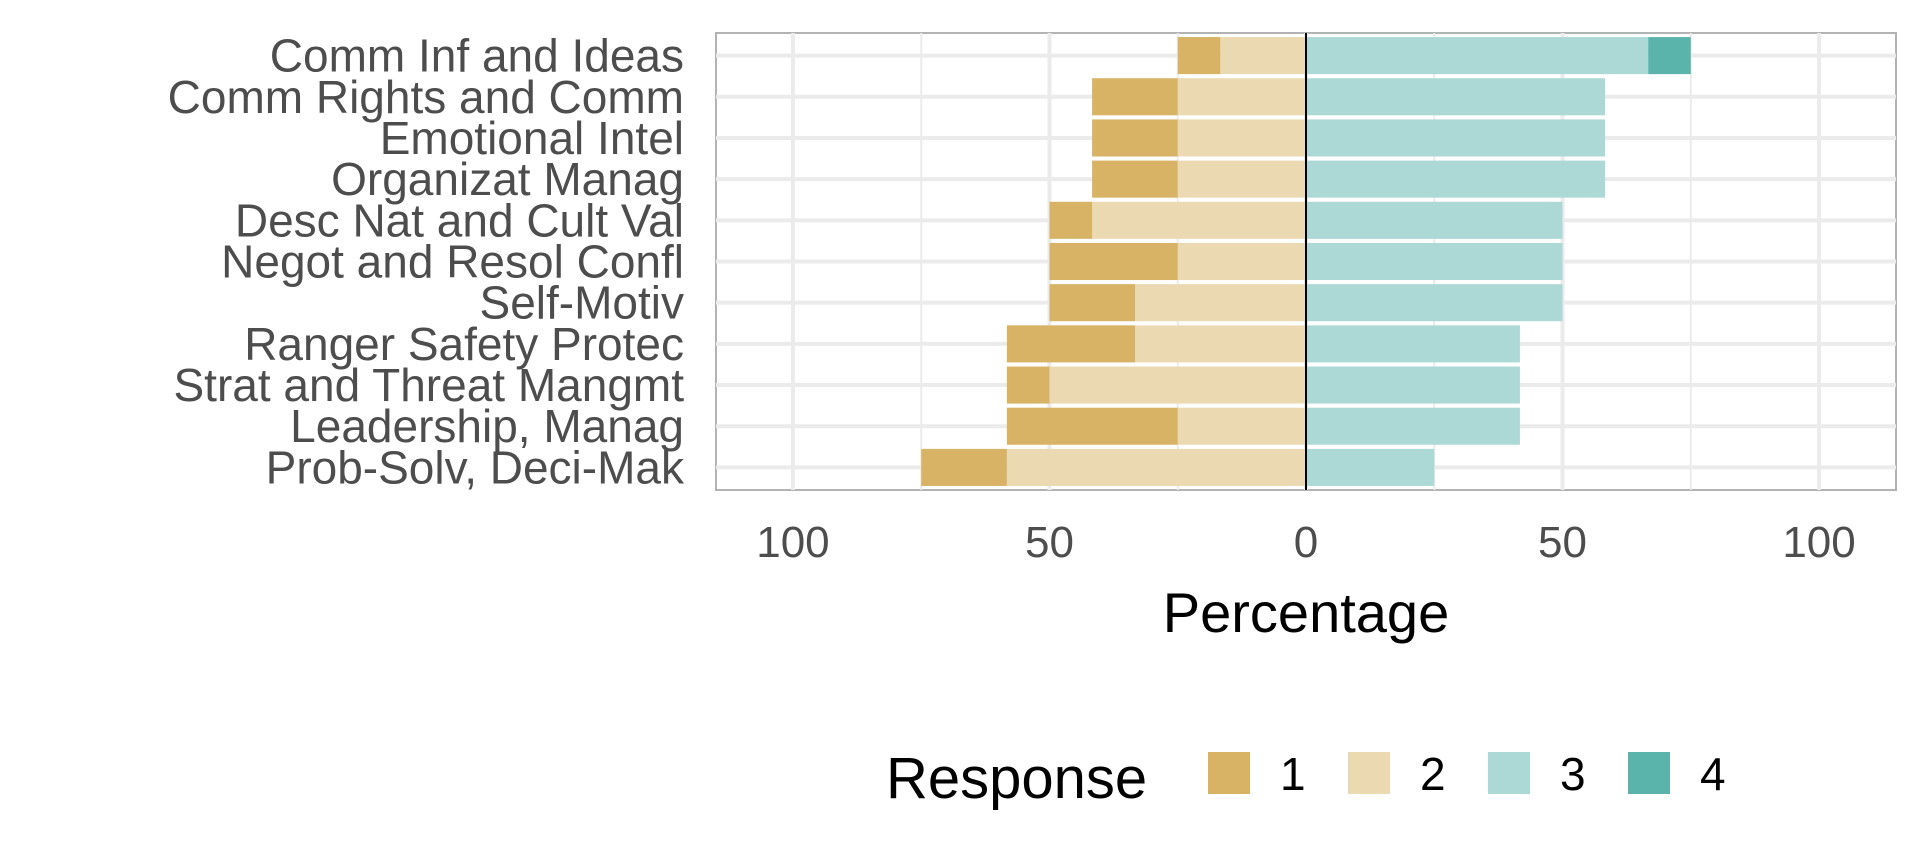 This screenshot has width=1920, height=864. Describe the element at coordinates (507, 179) in the screenshot. I see `category-label: Organizat Manag` at that location.